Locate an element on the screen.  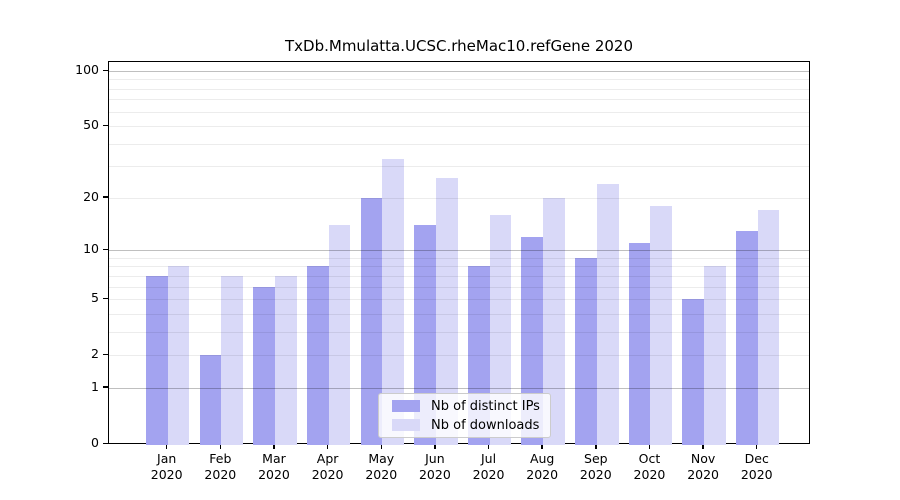
y-tick-label-20: 20 is located at coordinates (91, 196).